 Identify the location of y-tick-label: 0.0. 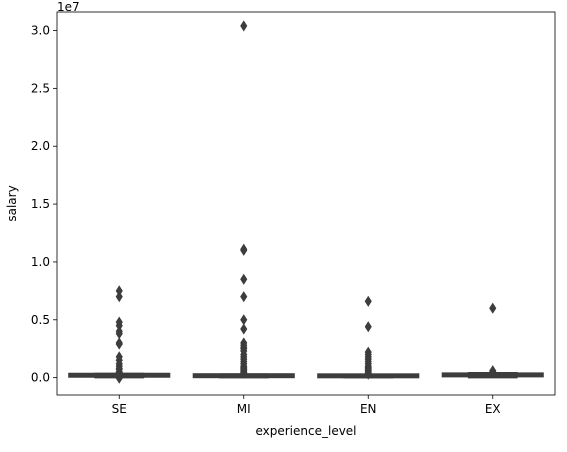
(40, 378).